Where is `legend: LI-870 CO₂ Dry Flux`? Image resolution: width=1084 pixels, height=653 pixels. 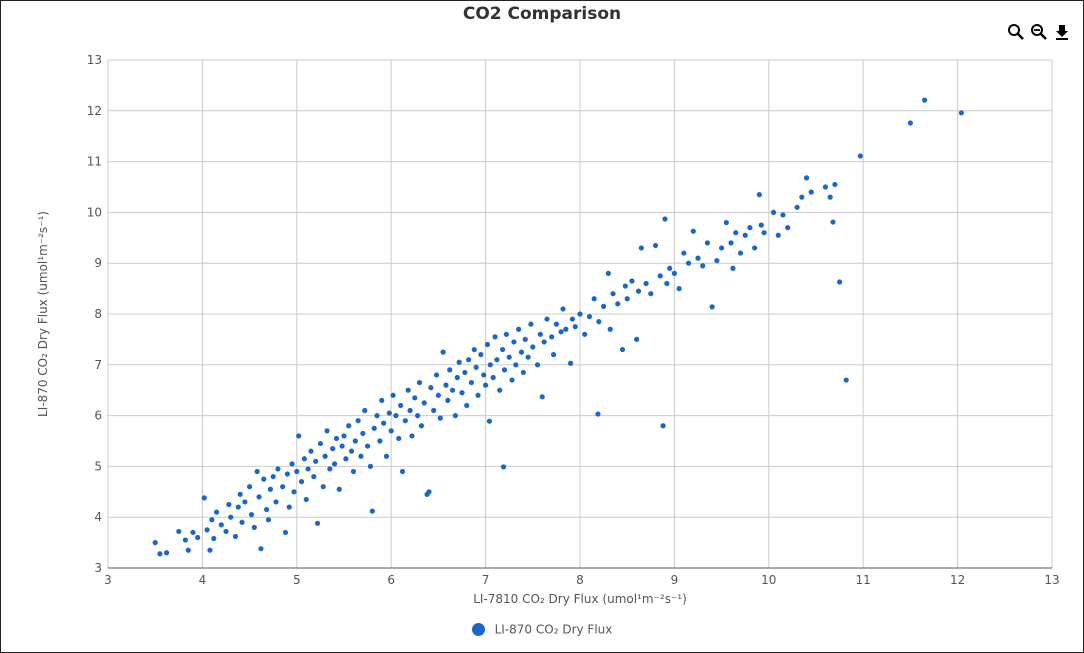 legend: LI-870 CO₂ Dry Flux is located at coordinates (542, 629).